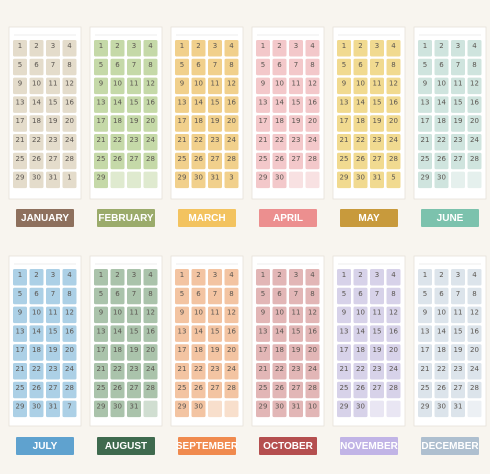 This screenshot has width=490, height=474. Describe the element at coordinates (150, 102) in the screenshot. I see `day-number: 16` at that location.